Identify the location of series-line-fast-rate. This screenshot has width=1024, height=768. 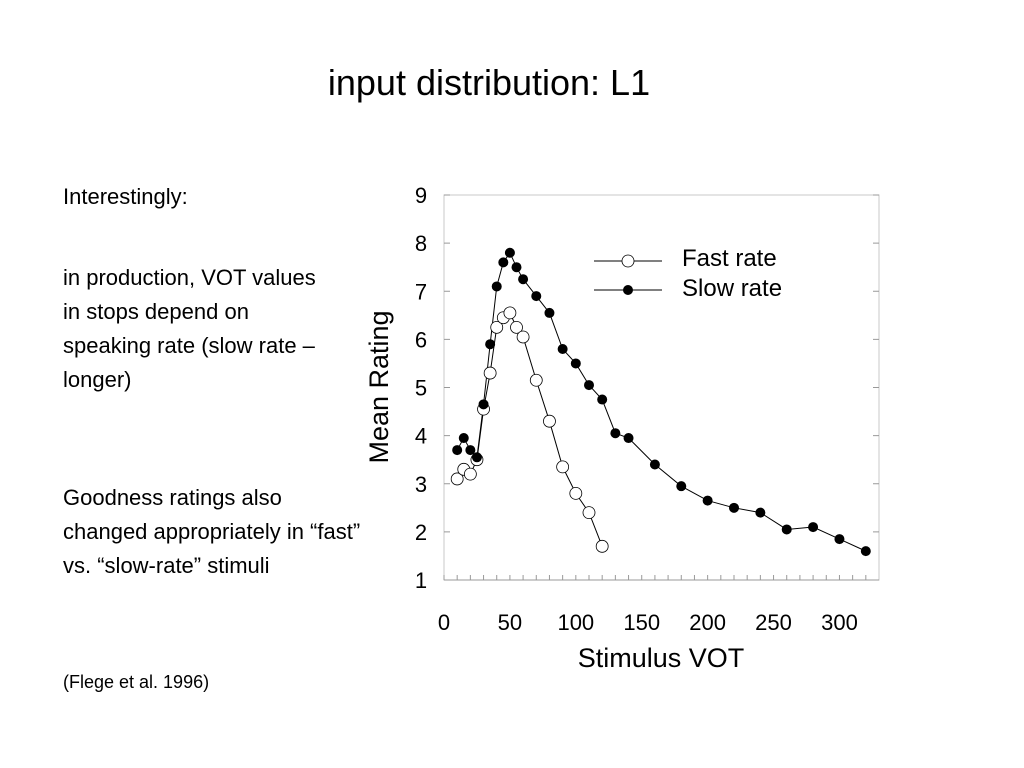
(529, 429).